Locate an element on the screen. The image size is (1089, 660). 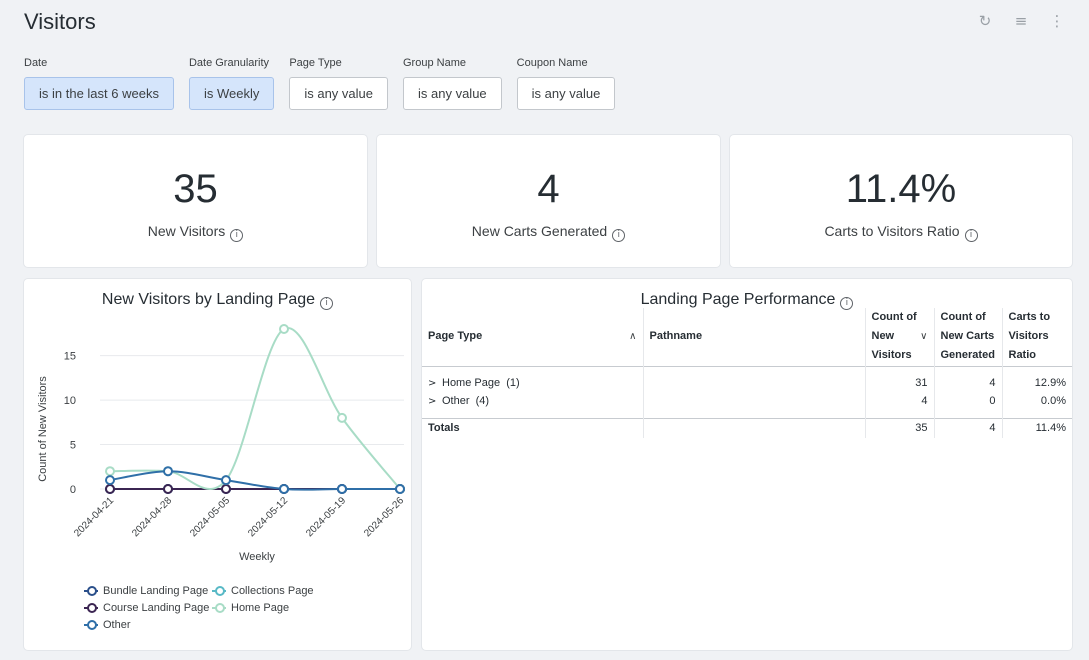
y-tick-label: 10 is located at coordinates (70, 401).